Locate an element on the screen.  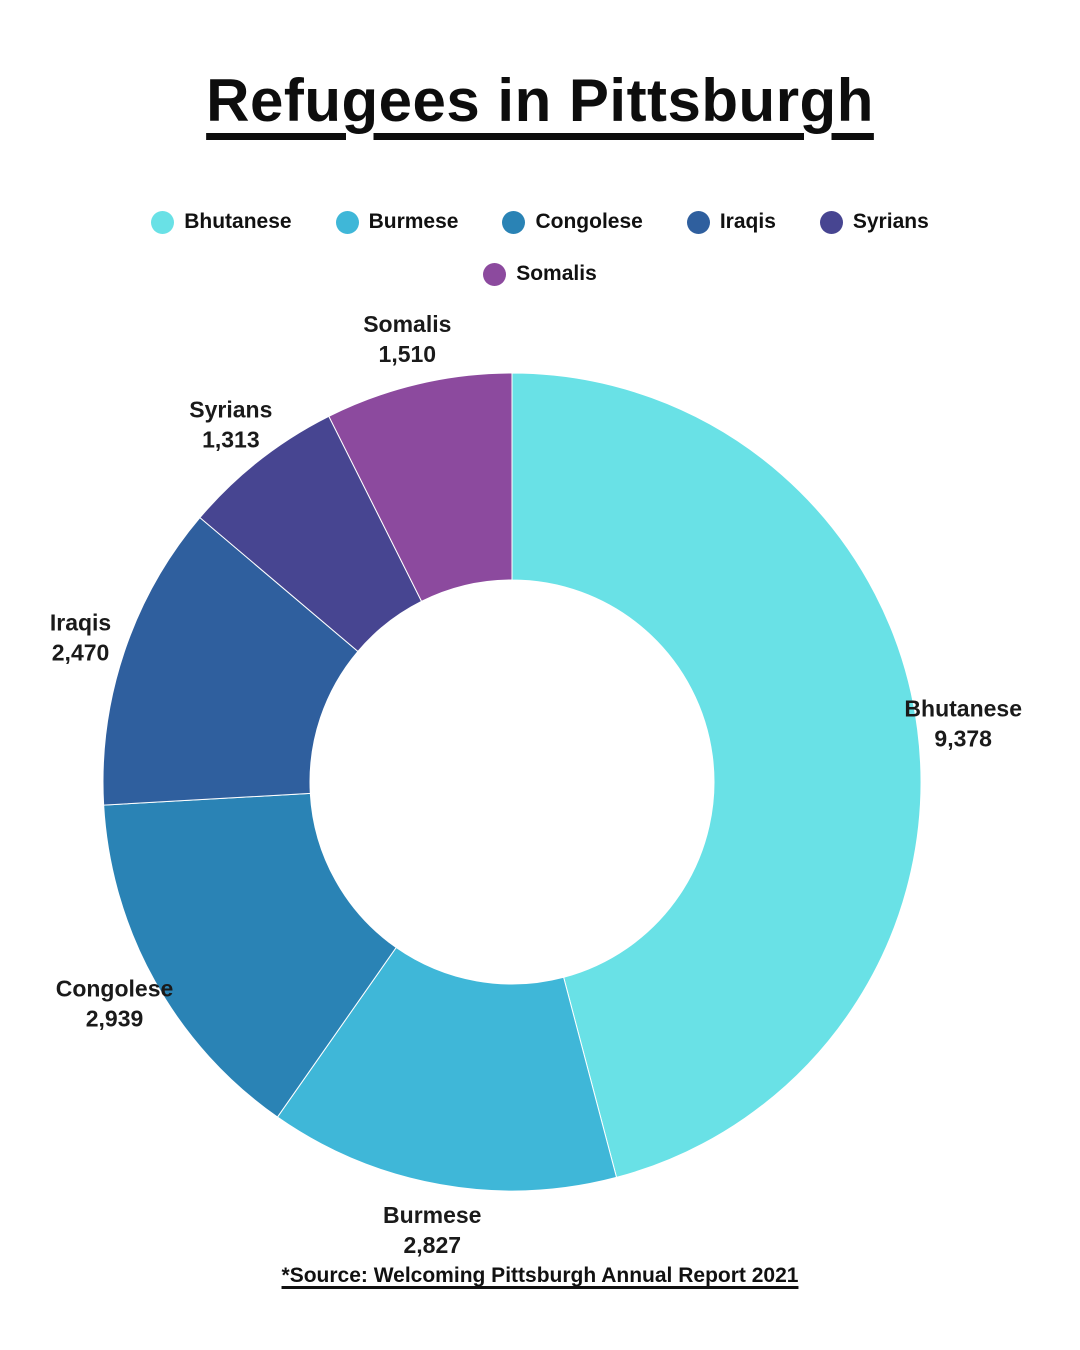
legend-label-congolese: Congolese is located at coordinates (589, 221).